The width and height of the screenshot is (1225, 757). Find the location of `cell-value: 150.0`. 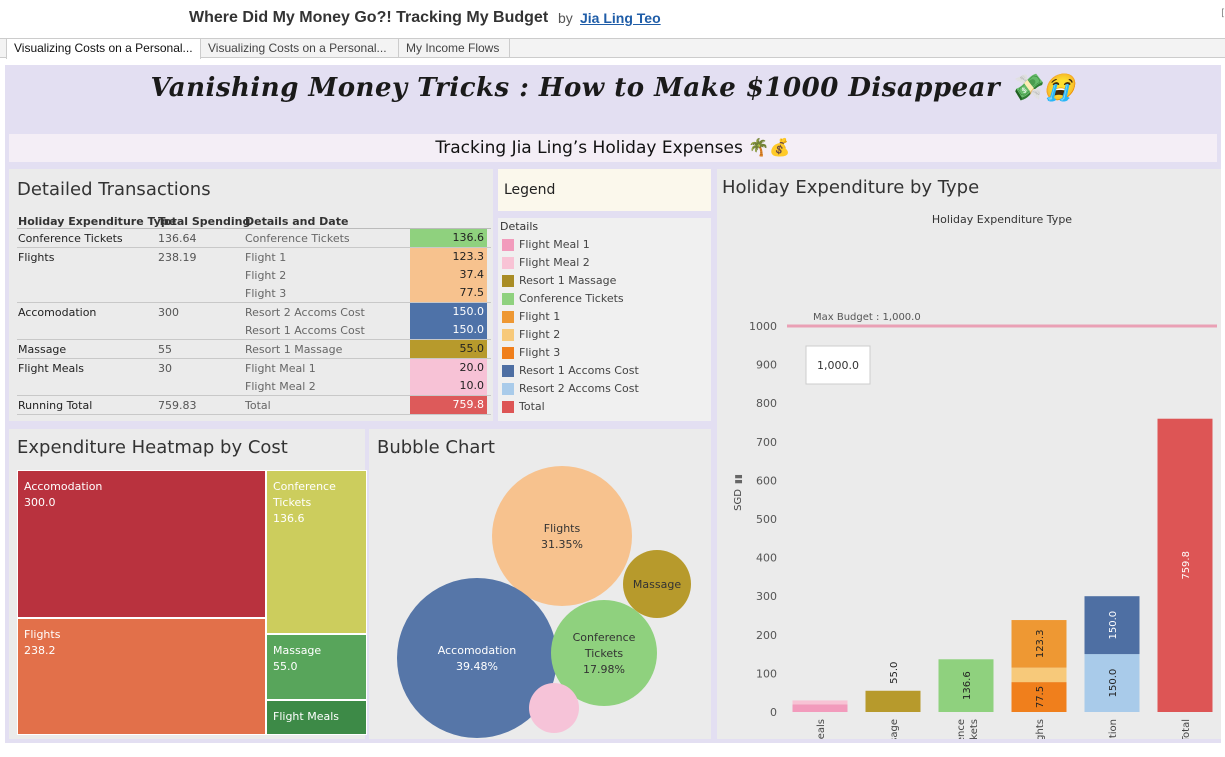

cell-value: 150.0 is located at coordinates (448, 330).